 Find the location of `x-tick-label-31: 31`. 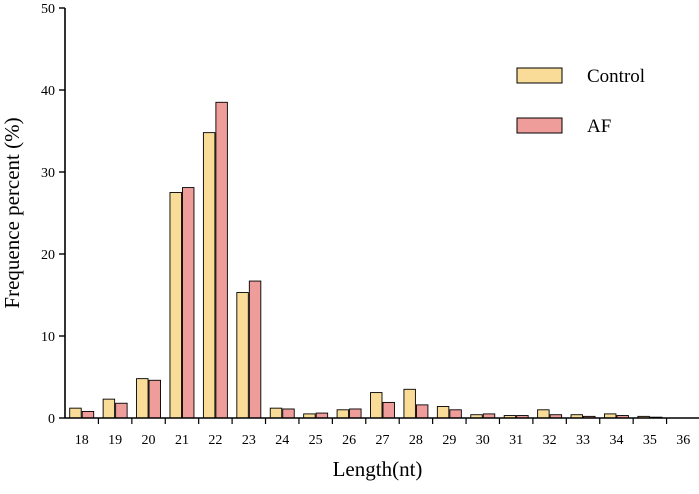

x-tick-label-31: 31 is located at coordinates (516, 440).